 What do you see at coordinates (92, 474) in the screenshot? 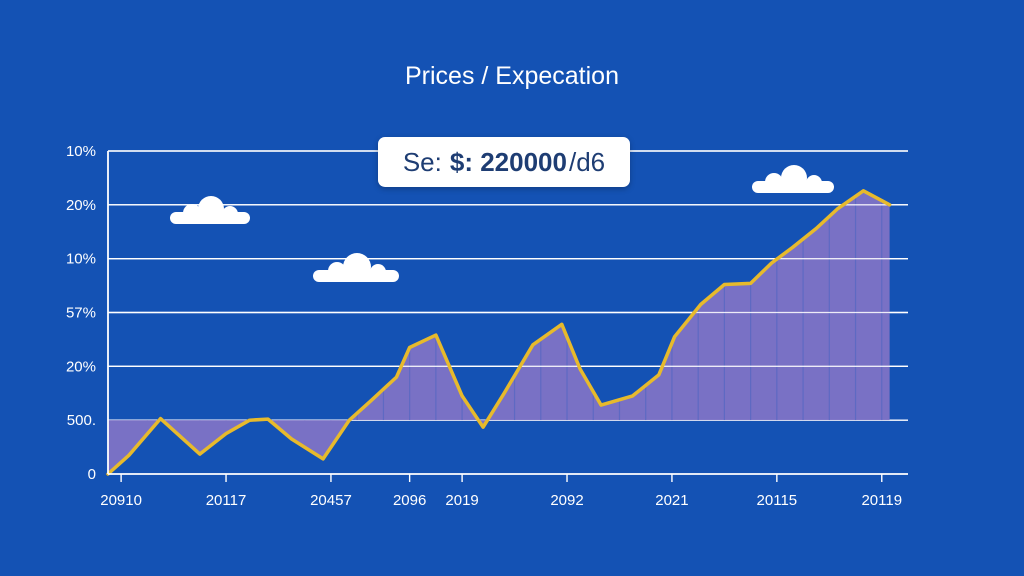
I see `y-tick-label: 0` at bounding box center [92, 474].